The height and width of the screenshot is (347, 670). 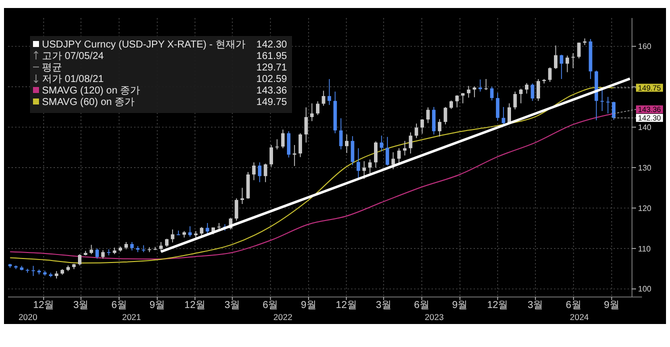 What do you see at coordinates (165, 45) in the screenshot?
I see `text: USDJPY Curncy (USD-JPY X-RATE) - 현재가 142.30` at bounding box center [165, 45].